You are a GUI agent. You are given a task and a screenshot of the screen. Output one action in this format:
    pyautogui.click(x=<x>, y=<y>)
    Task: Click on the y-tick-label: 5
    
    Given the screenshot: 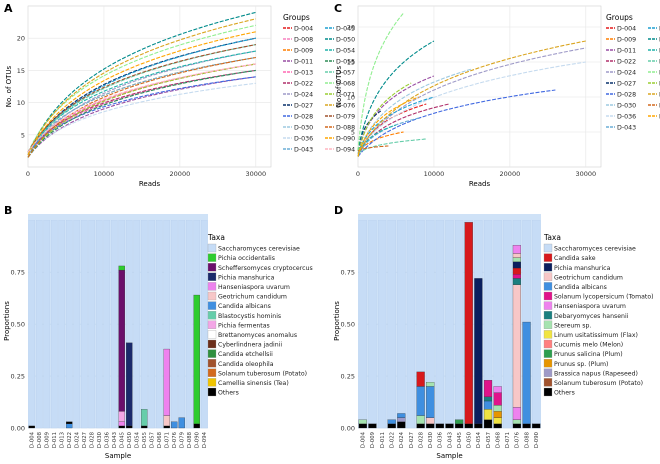 What is the action you would take?
    pyautogui.click(x=353, y=133)
    